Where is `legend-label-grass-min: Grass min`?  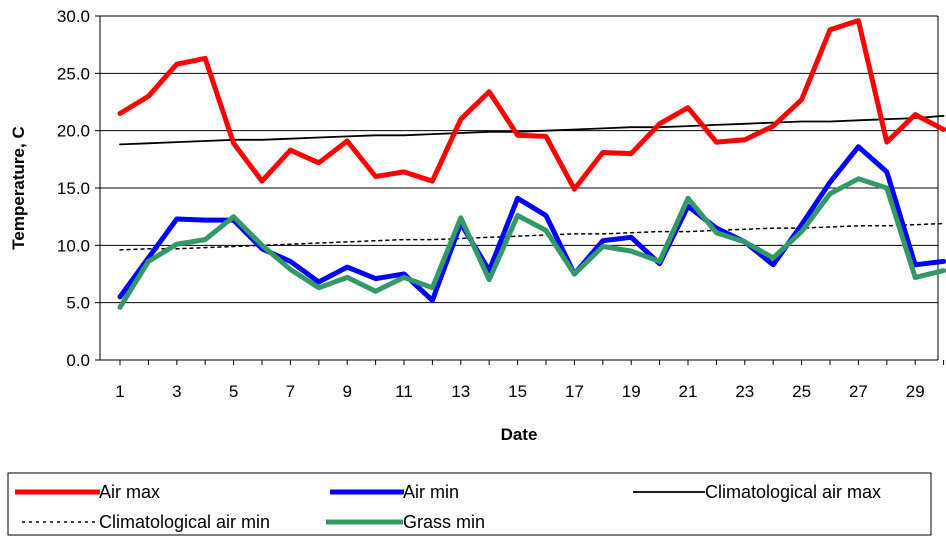 legend-label-grass-min: Grass min is located at coordinates (444, 522).